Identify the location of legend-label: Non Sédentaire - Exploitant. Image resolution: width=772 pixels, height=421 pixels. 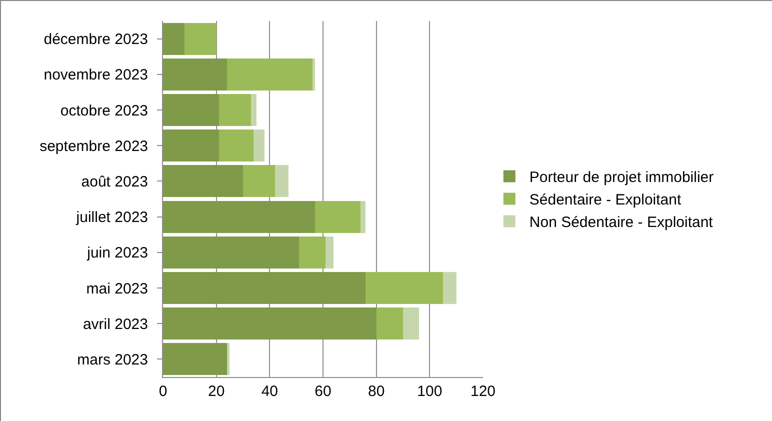
(621, 223).